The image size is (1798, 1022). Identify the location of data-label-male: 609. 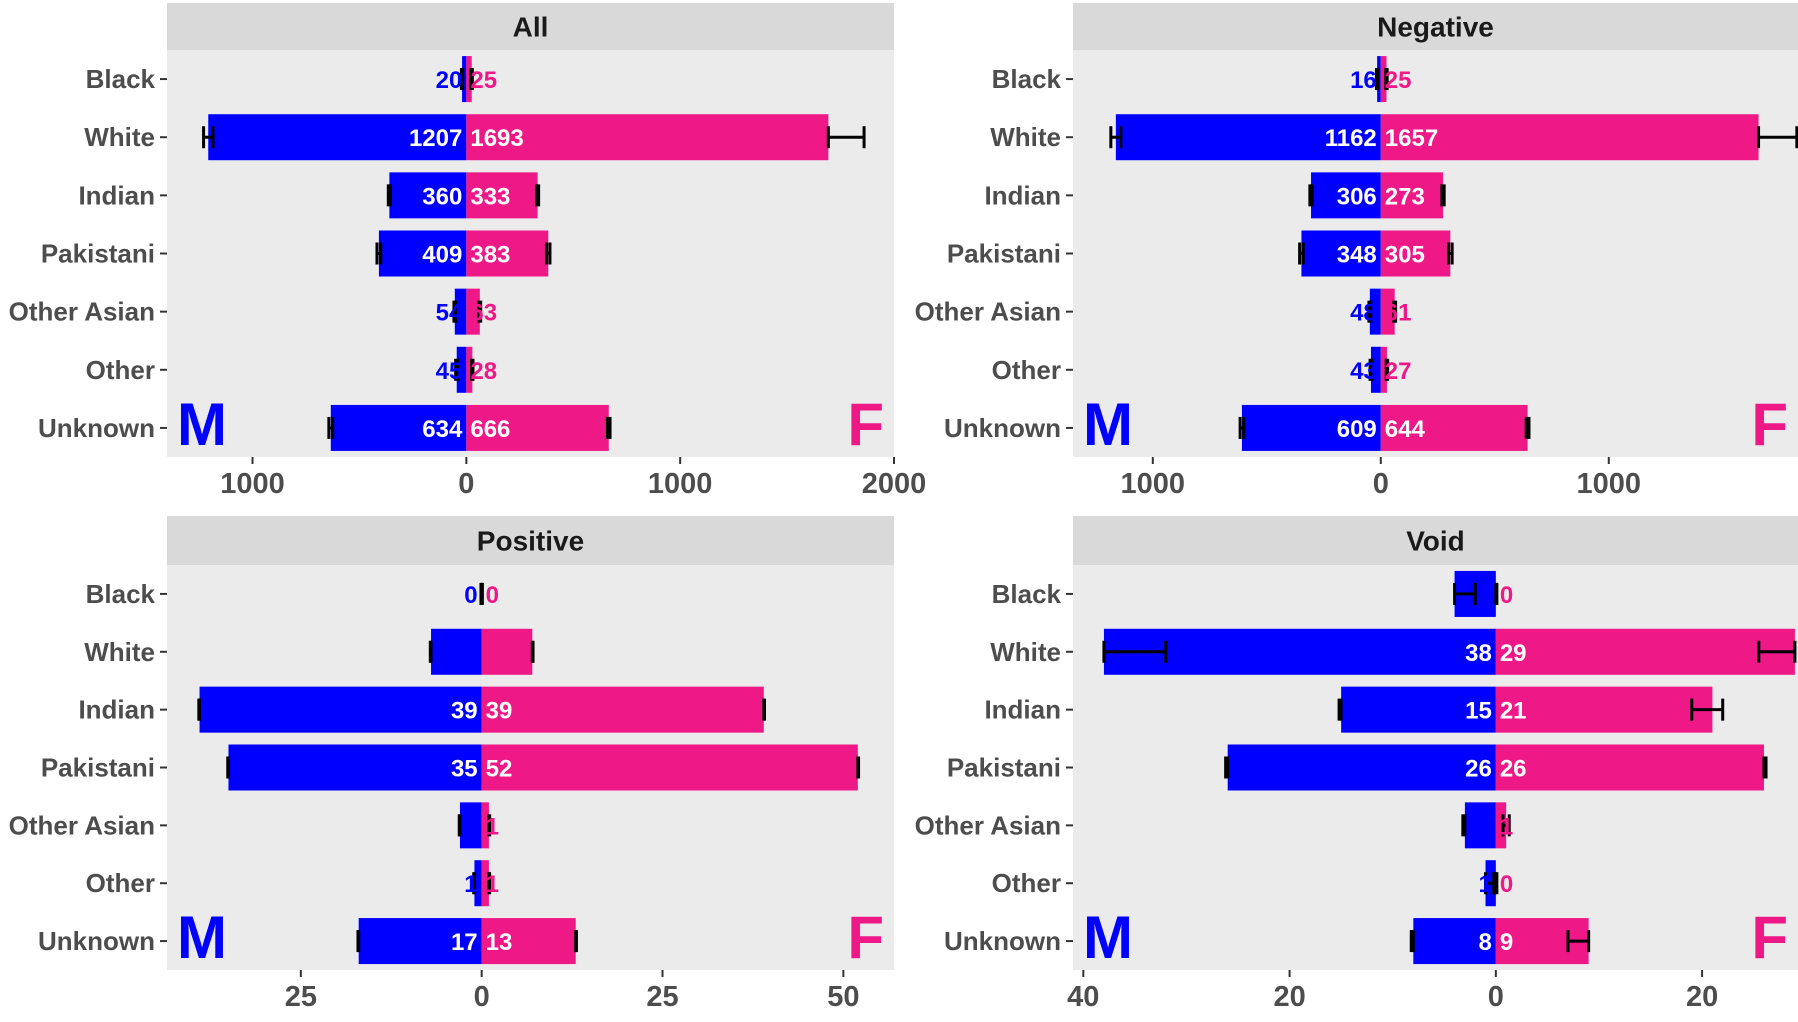
(1357, 429).